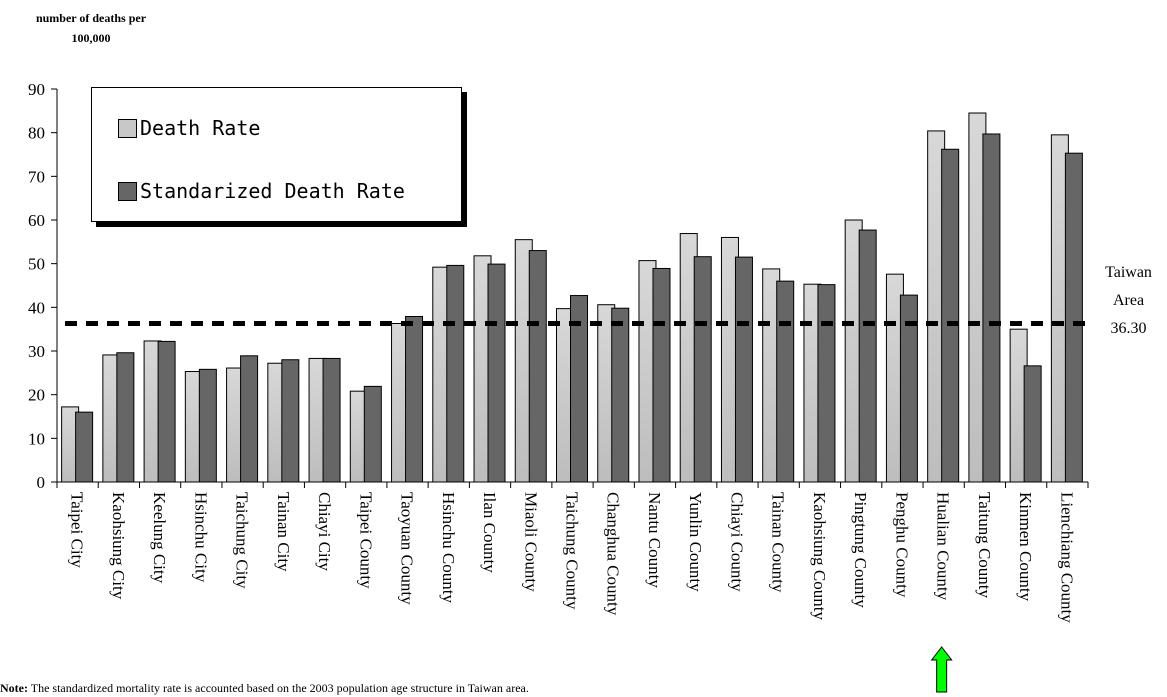 The width and height of the screenshot is (1167, 697). What do you see at coordinates (91, 18) in the screenshot?
I see `y-axis-title-line1: number of deaths per` at bounding box center [91, 18].